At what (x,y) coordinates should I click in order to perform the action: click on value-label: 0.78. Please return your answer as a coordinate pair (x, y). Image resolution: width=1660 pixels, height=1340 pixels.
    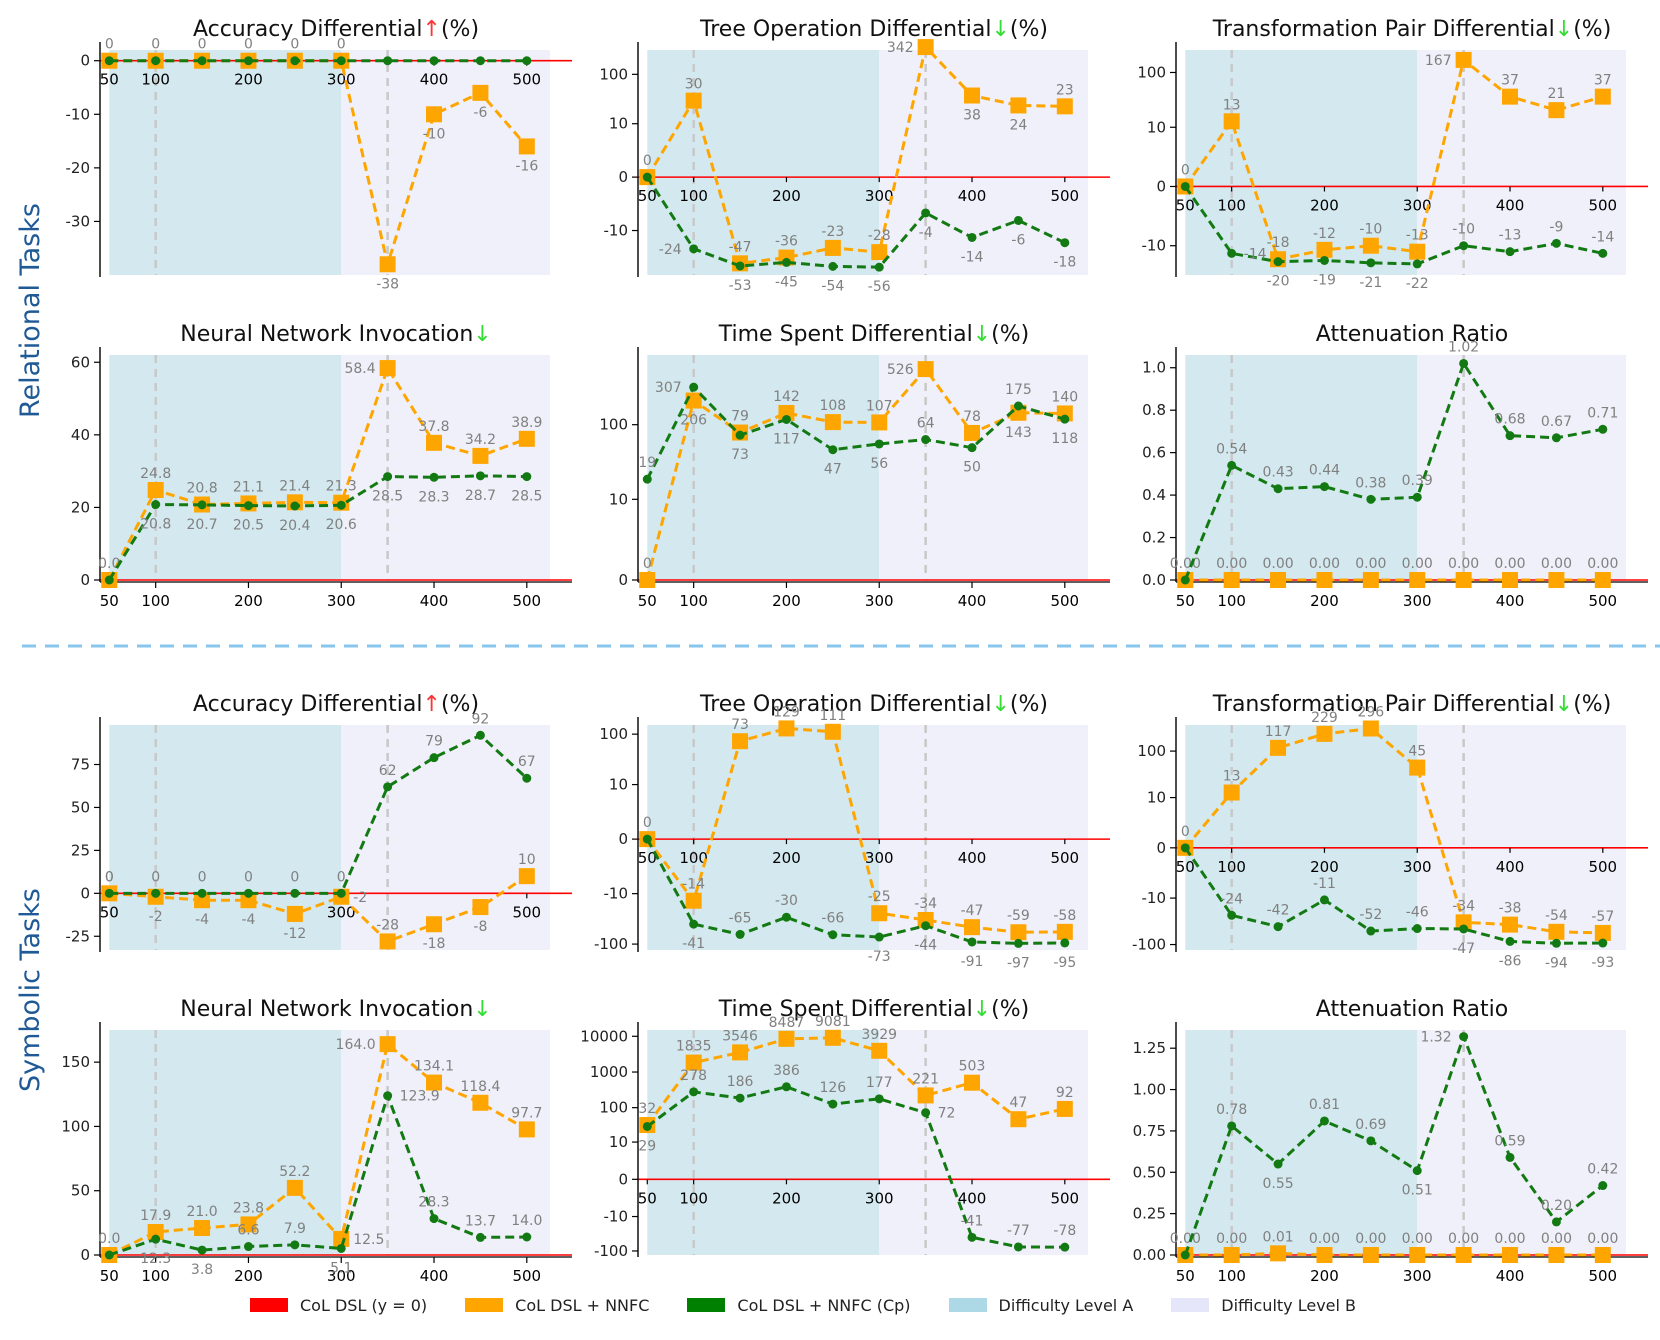
    Looking at the image, I should click on (1231, 1110).